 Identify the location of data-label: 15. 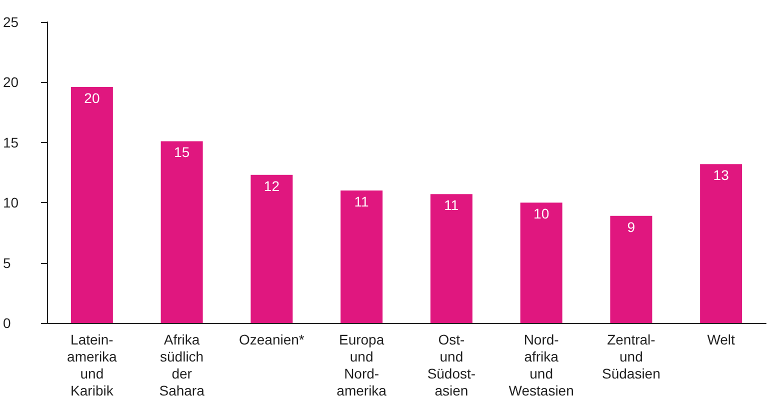
(182, 152).